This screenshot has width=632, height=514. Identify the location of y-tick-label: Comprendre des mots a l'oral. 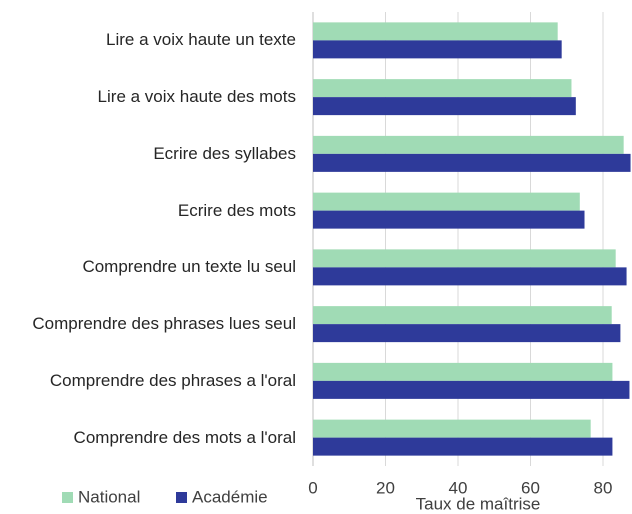
(184, 437).